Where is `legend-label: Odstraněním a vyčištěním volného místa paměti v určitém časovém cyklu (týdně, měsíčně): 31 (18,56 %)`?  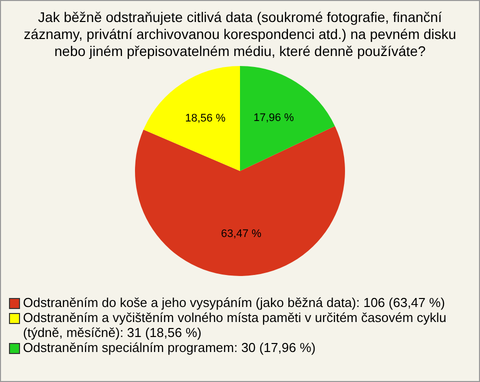 legend-label: Odstraněním a vyčištěním volného místa paměti v určitém časovém cyklu (týdně, měsíčně): 31 (18,56 %) is located at coordinates (235, 325).